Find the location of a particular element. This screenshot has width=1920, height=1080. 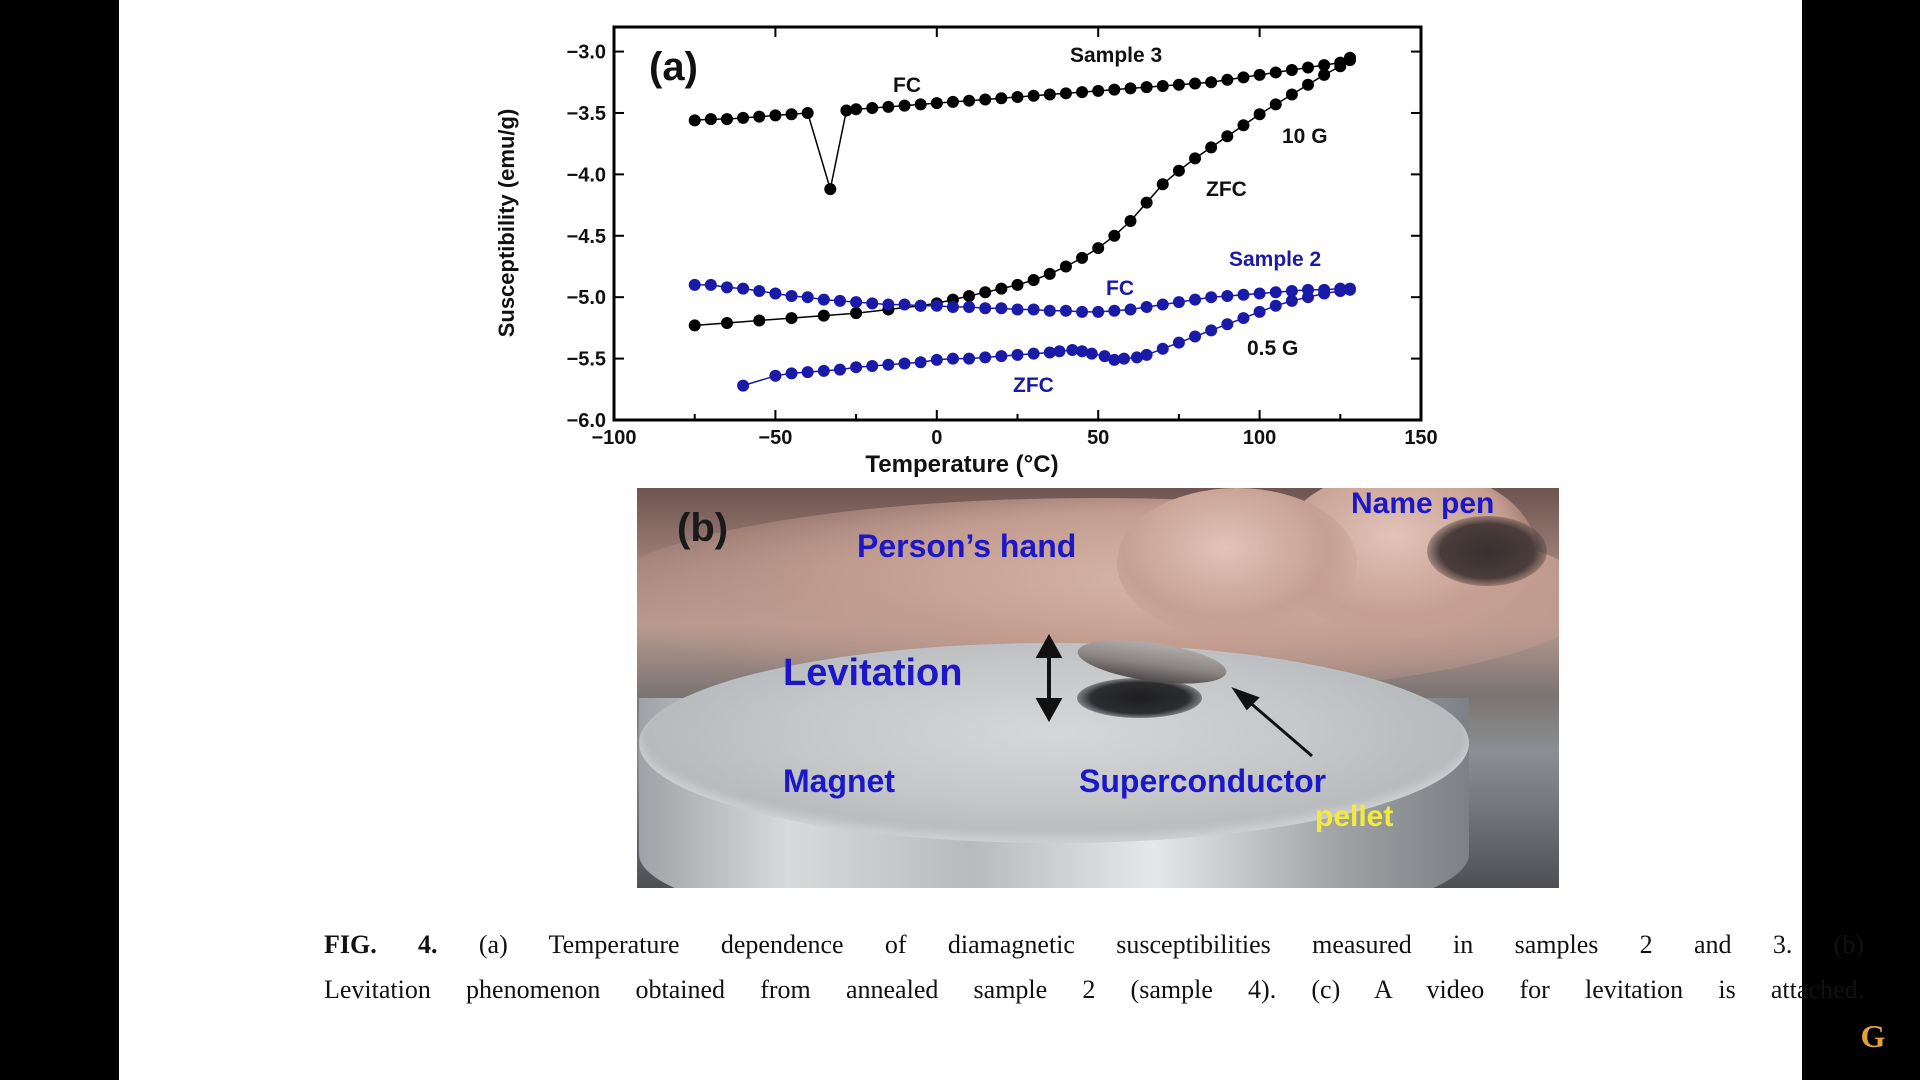

pointer-arrow-icon is located at coordinates (1272, 722).